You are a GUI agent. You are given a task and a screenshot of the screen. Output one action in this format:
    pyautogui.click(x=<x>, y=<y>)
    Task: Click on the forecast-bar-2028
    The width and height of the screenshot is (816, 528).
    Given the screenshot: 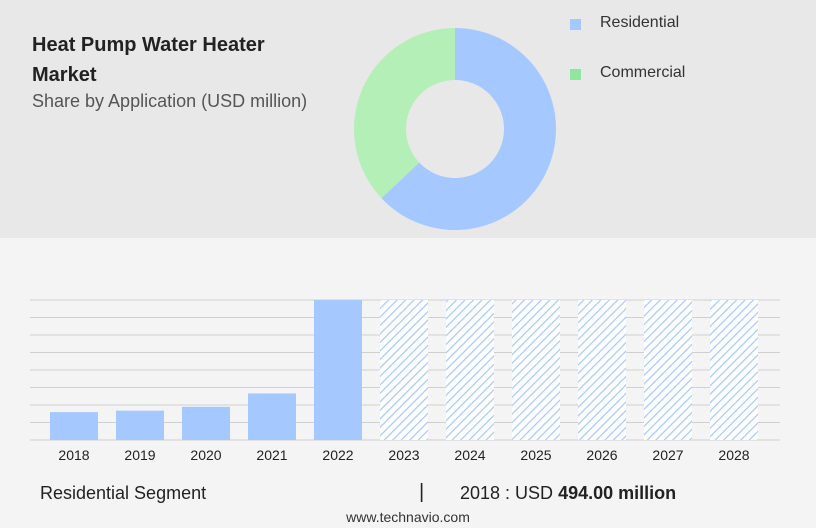 What is the action you would take?
    pyautogui.click(x=734, y=370)
    